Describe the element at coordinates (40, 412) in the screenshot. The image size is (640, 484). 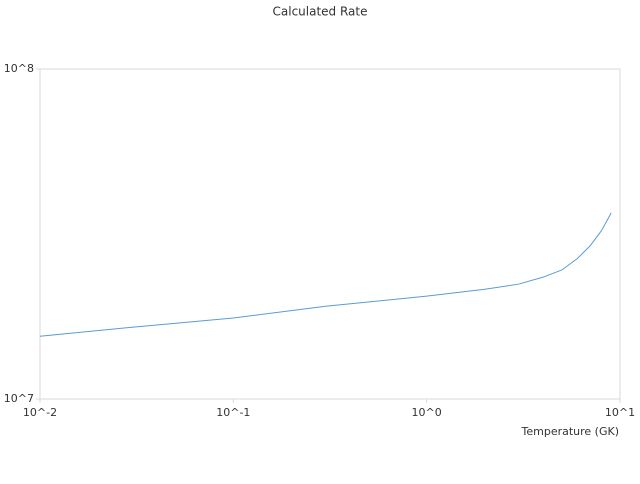
I see `x-tick-label: 10^-2` at that location.